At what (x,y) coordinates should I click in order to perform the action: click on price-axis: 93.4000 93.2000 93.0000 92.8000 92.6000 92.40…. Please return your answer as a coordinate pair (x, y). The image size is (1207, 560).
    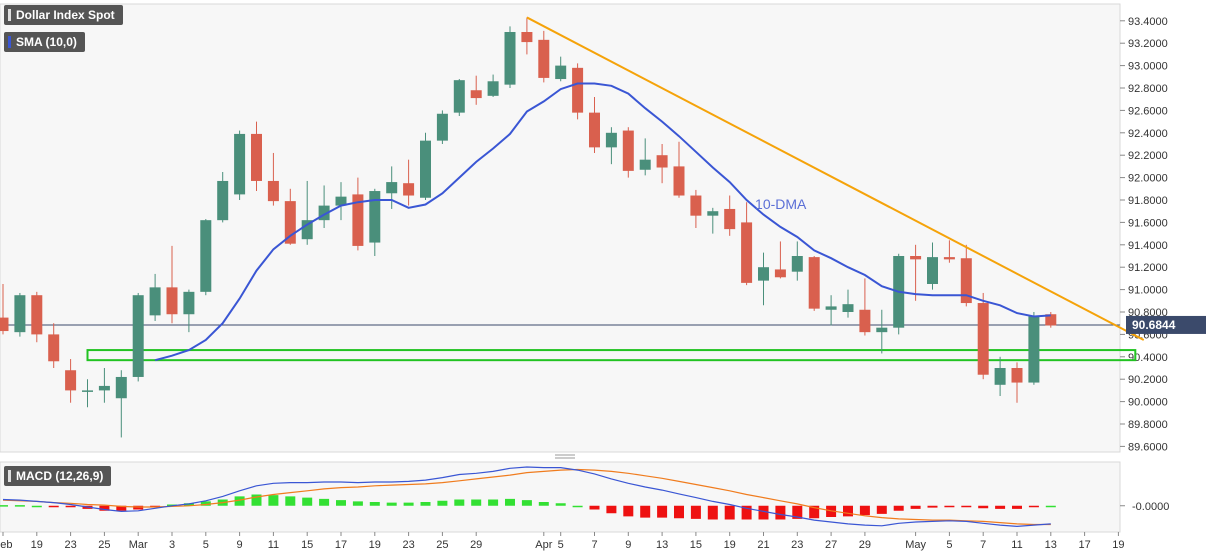
    Looking at the image, I should click on (1144, 234).